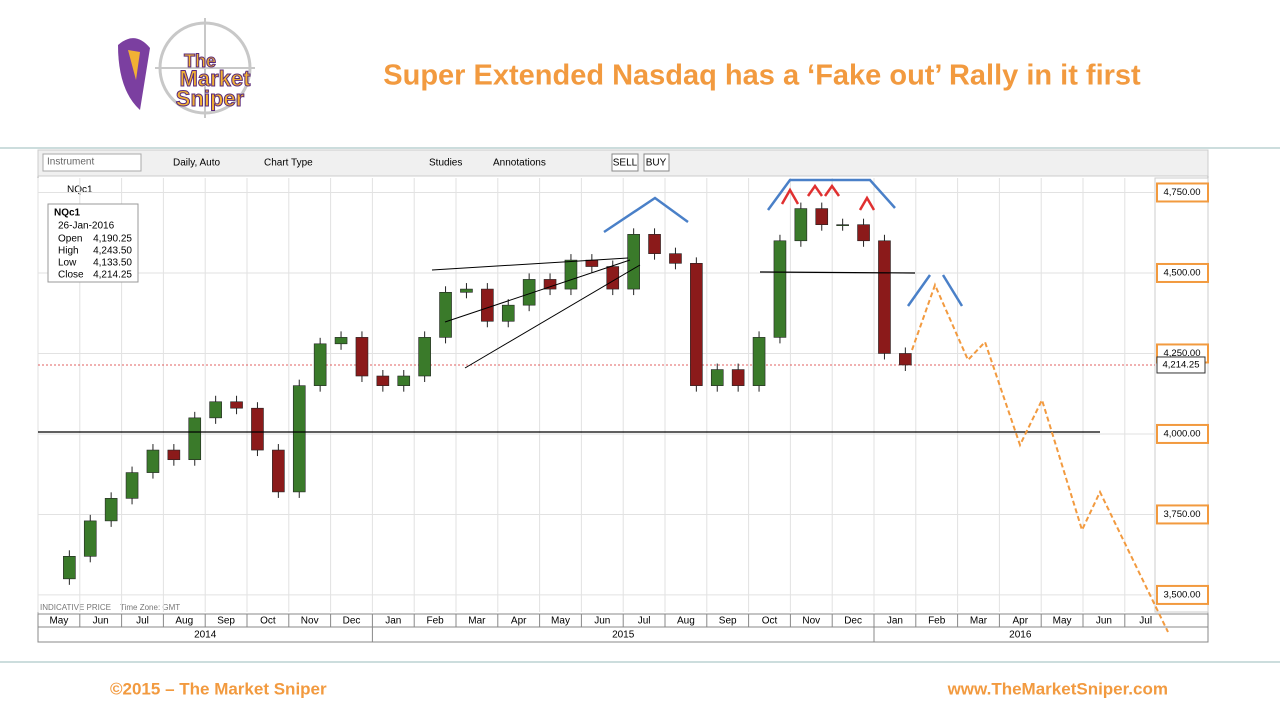 The width and height of the screenshot is (1280, 725). I want to click on info-label: Close, so click(71, 275).